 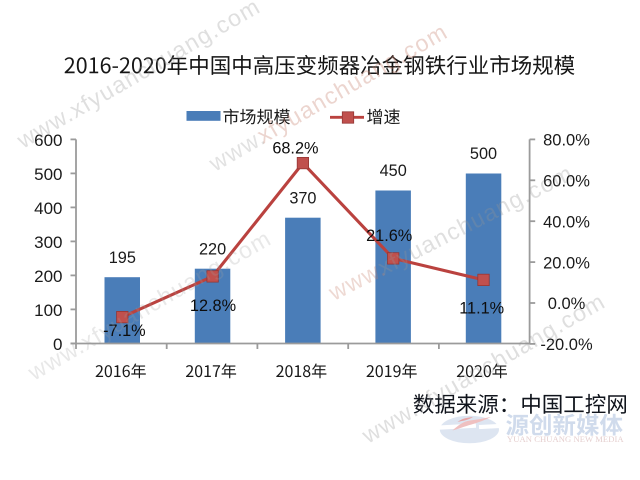 What do you see at coordinates (48, 140) in the screenshot?
I see `svg-text: 600` at bounding box center [48, 140].